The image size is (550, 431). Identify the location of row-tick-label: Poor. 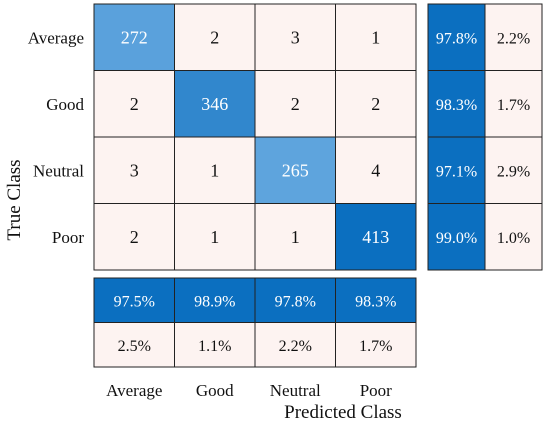
(68, 237).